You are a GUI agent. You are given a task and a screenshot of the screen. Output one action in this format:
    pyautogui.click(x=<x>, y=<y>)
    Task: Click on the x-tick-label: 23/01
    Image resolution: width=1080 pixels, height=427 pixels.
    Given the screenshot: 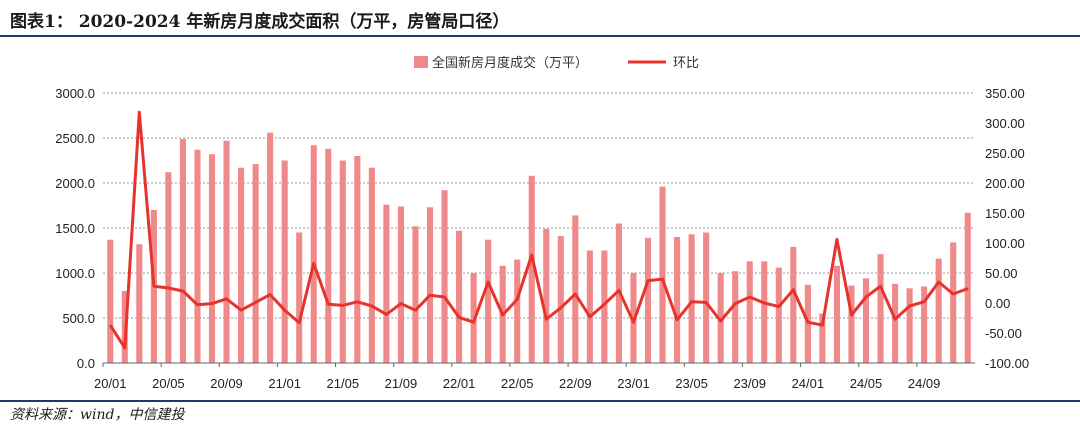 What is the action you would take?
    pyautogui.click(x=633, y=383)
    